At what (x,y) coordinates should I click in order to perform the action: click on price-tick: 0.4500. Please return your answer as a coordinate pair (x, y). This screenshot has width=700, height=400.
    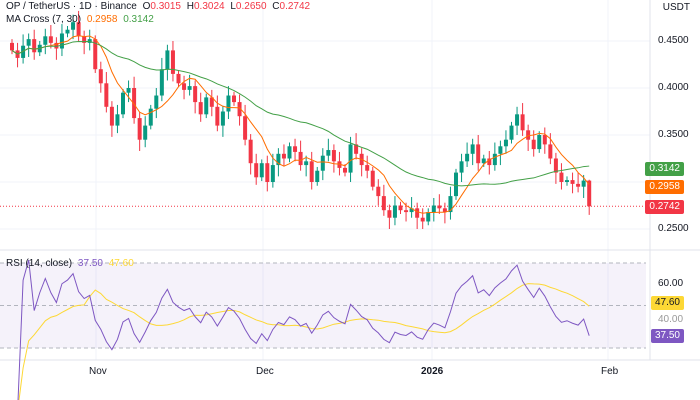
    Looking at the image, I should click on (673, 40).